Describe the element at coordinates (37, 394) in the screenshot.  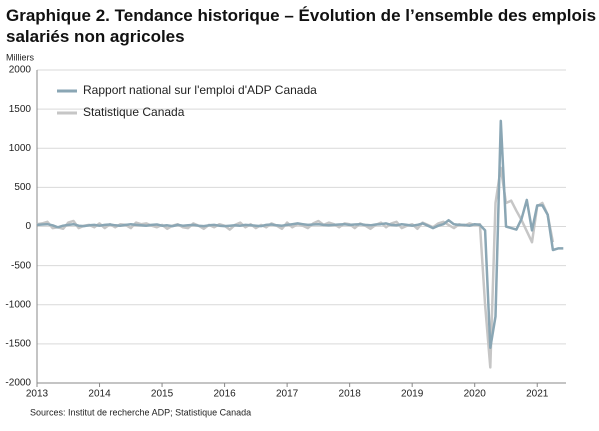
I see `x-tick-label: 2013` at that location.